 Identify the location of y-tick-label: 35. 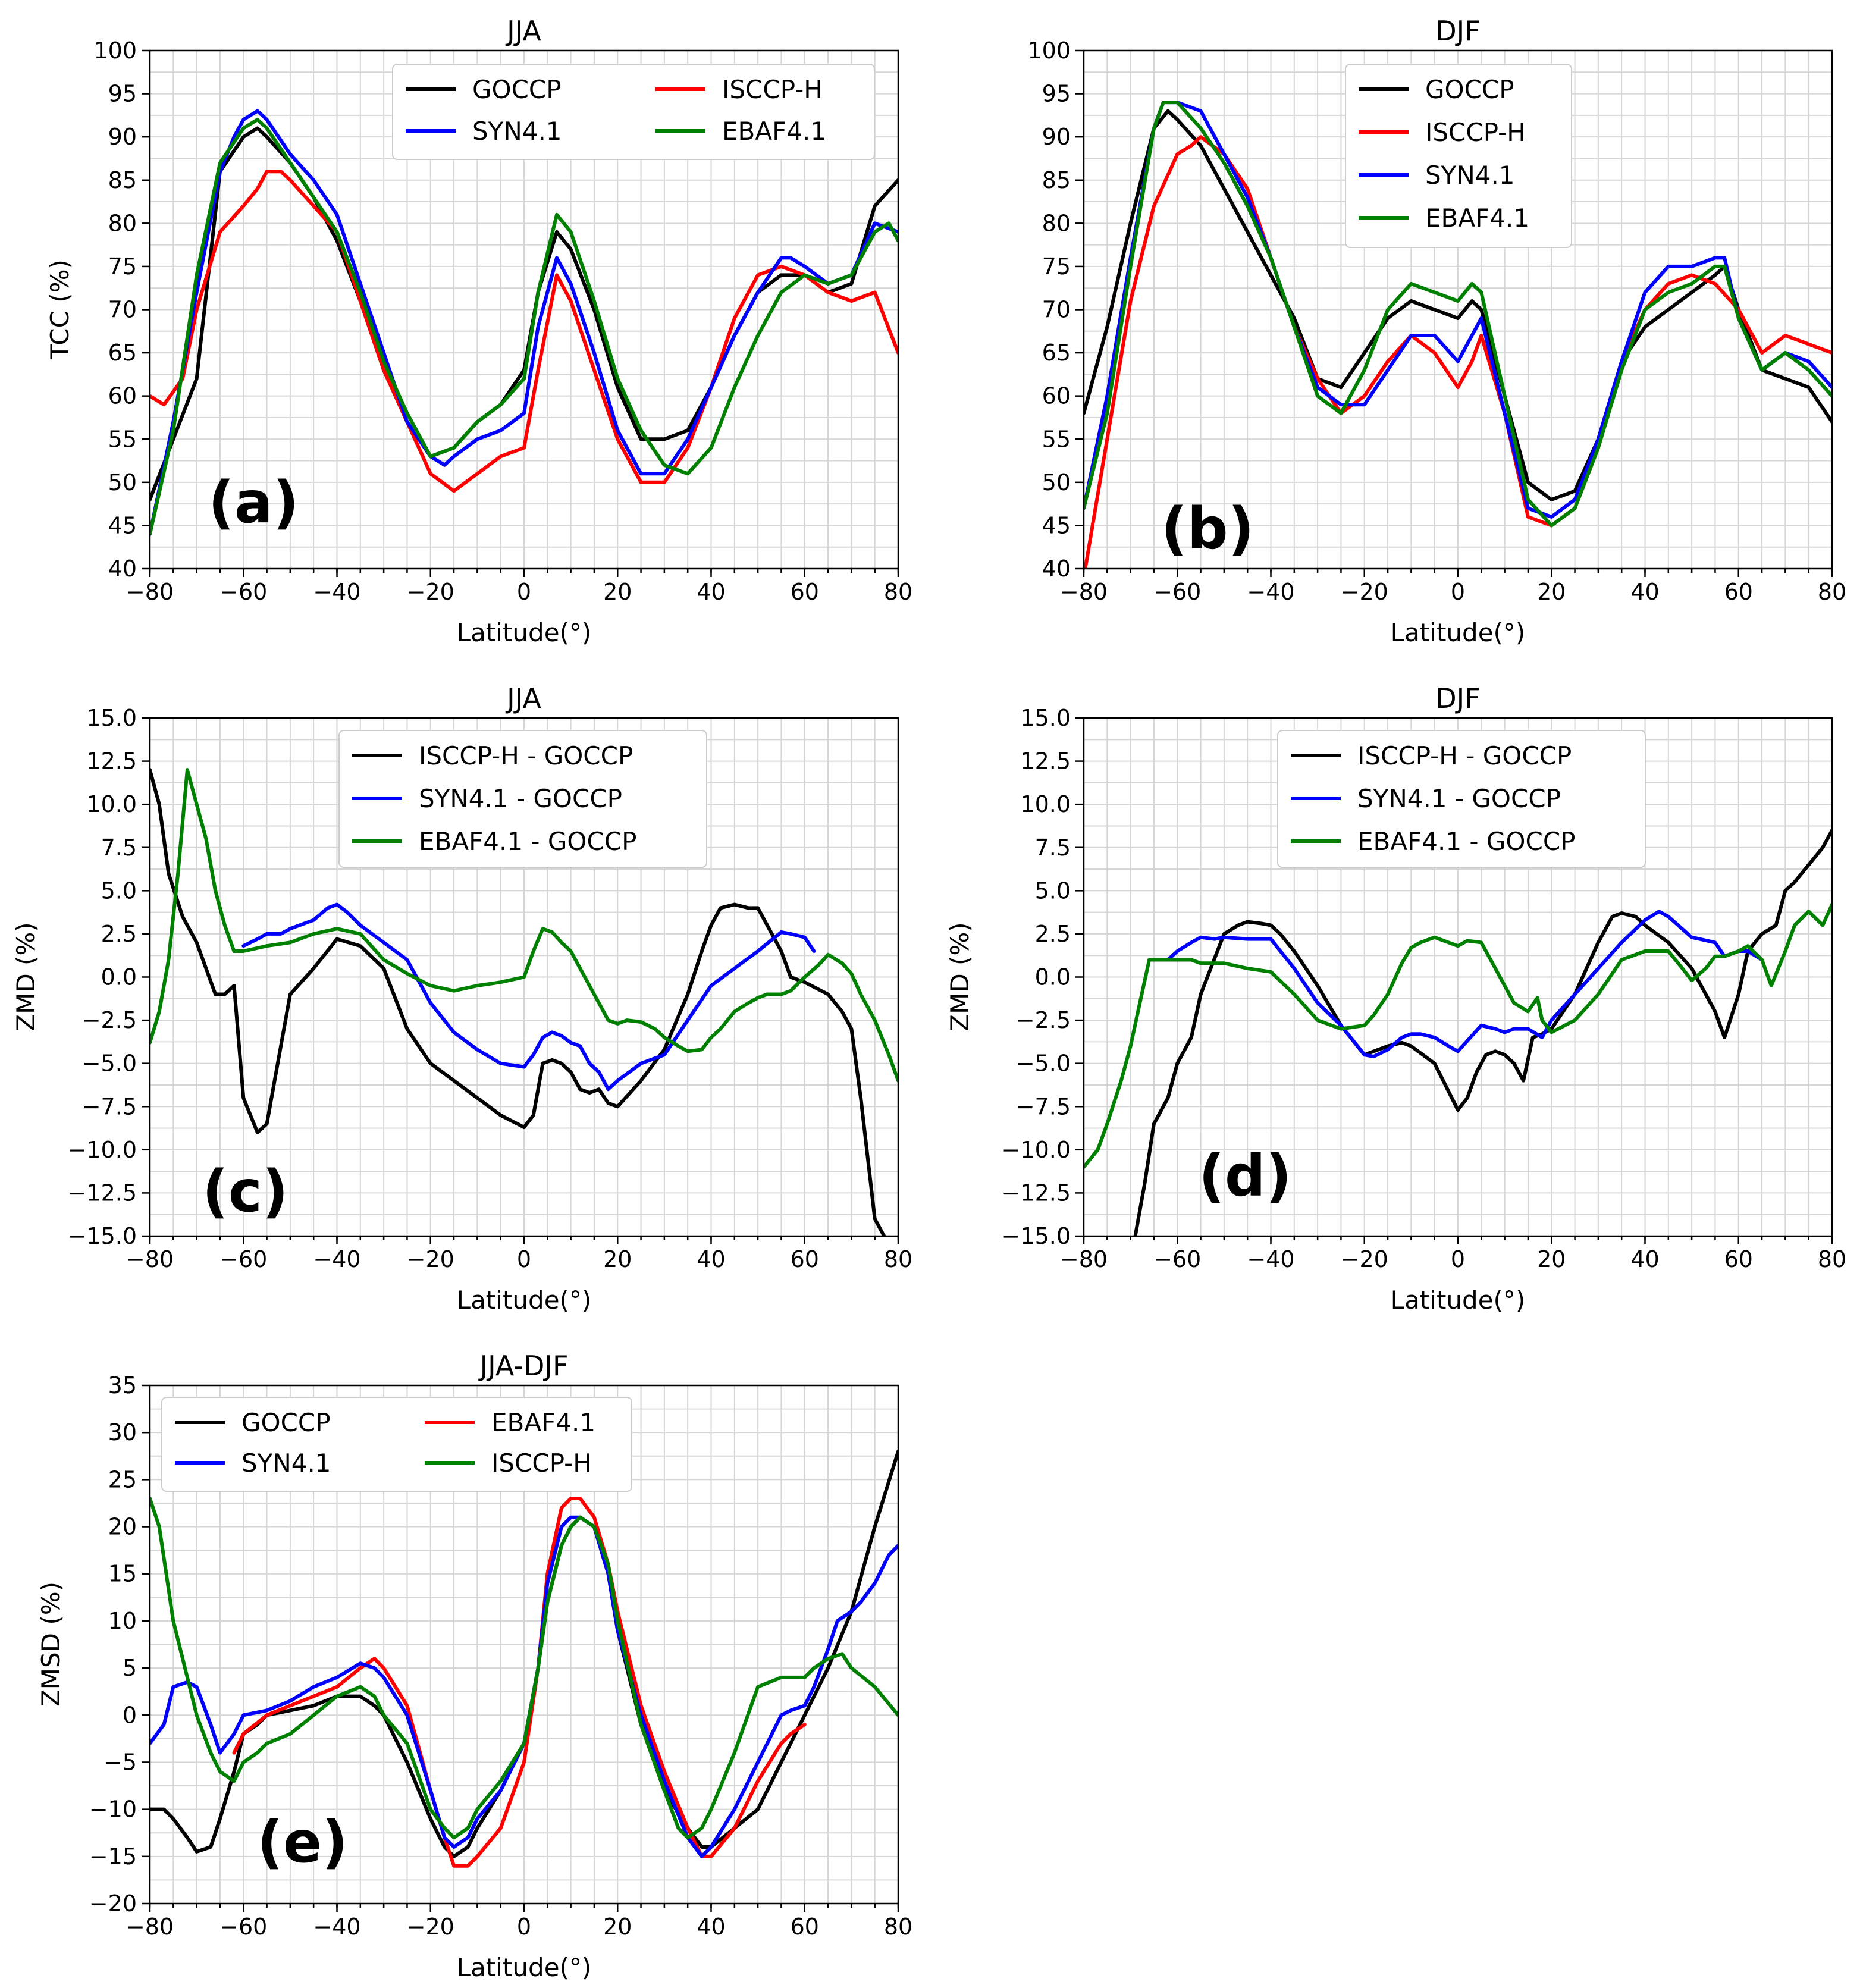
(122, 1385).